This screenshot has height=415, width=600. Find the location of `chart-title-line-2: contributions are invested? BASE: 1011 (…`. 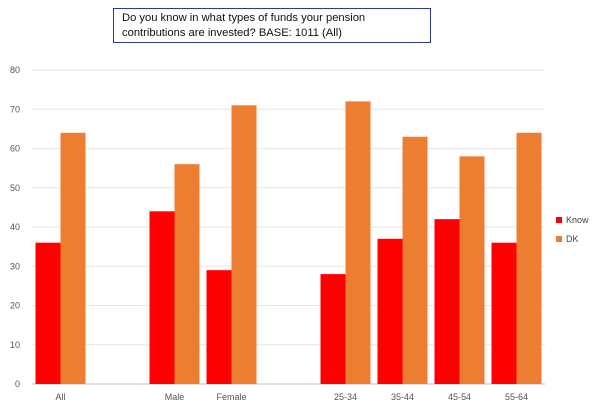

chart-title-line-2: contributions are invested? BASE: 1011 (… is located at coordinates (232, 33).